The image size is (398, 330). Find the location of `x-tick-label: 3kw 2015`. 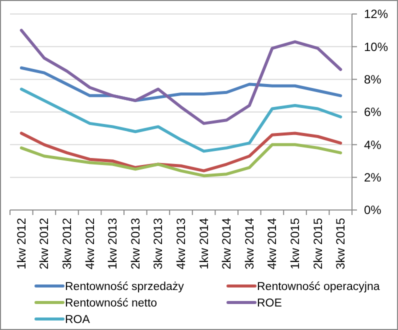

x-tick-label: 3kw 2015 is located at coordinates (341, 244).